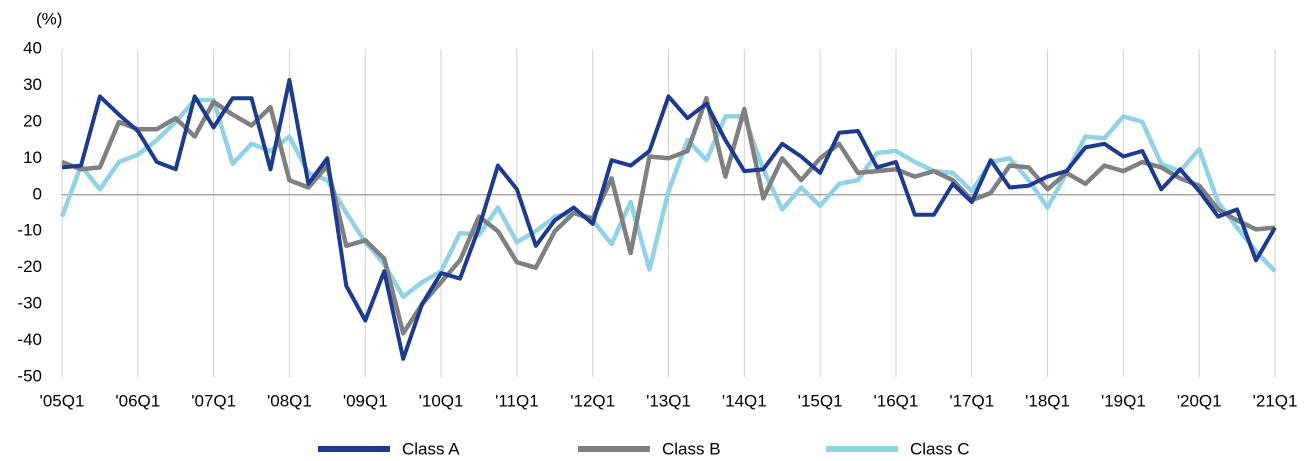 The height and width of the screenshot is (461, 1305). I want to click on x-tick-label: '18Q1, so click(1047, 400).